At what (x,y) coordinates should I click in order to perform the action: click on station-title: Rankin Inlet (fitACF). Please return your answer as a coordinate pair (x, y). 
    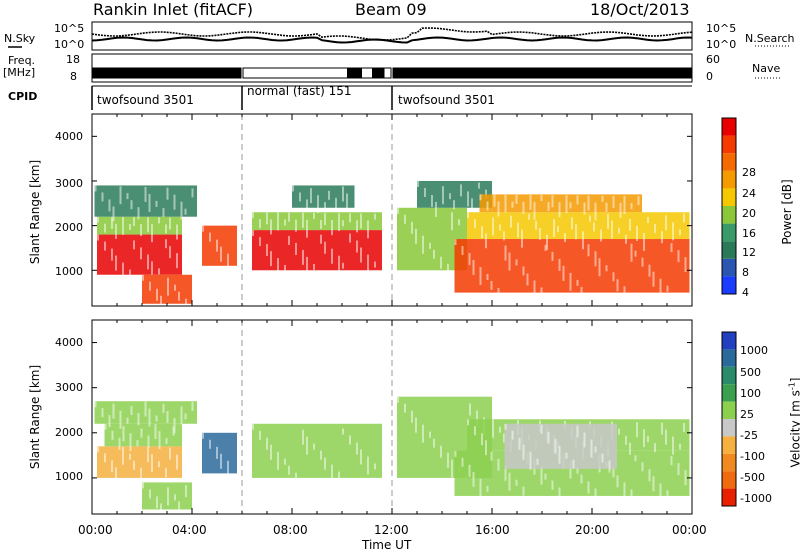
    Looking at the image, I should click on (173, 9).